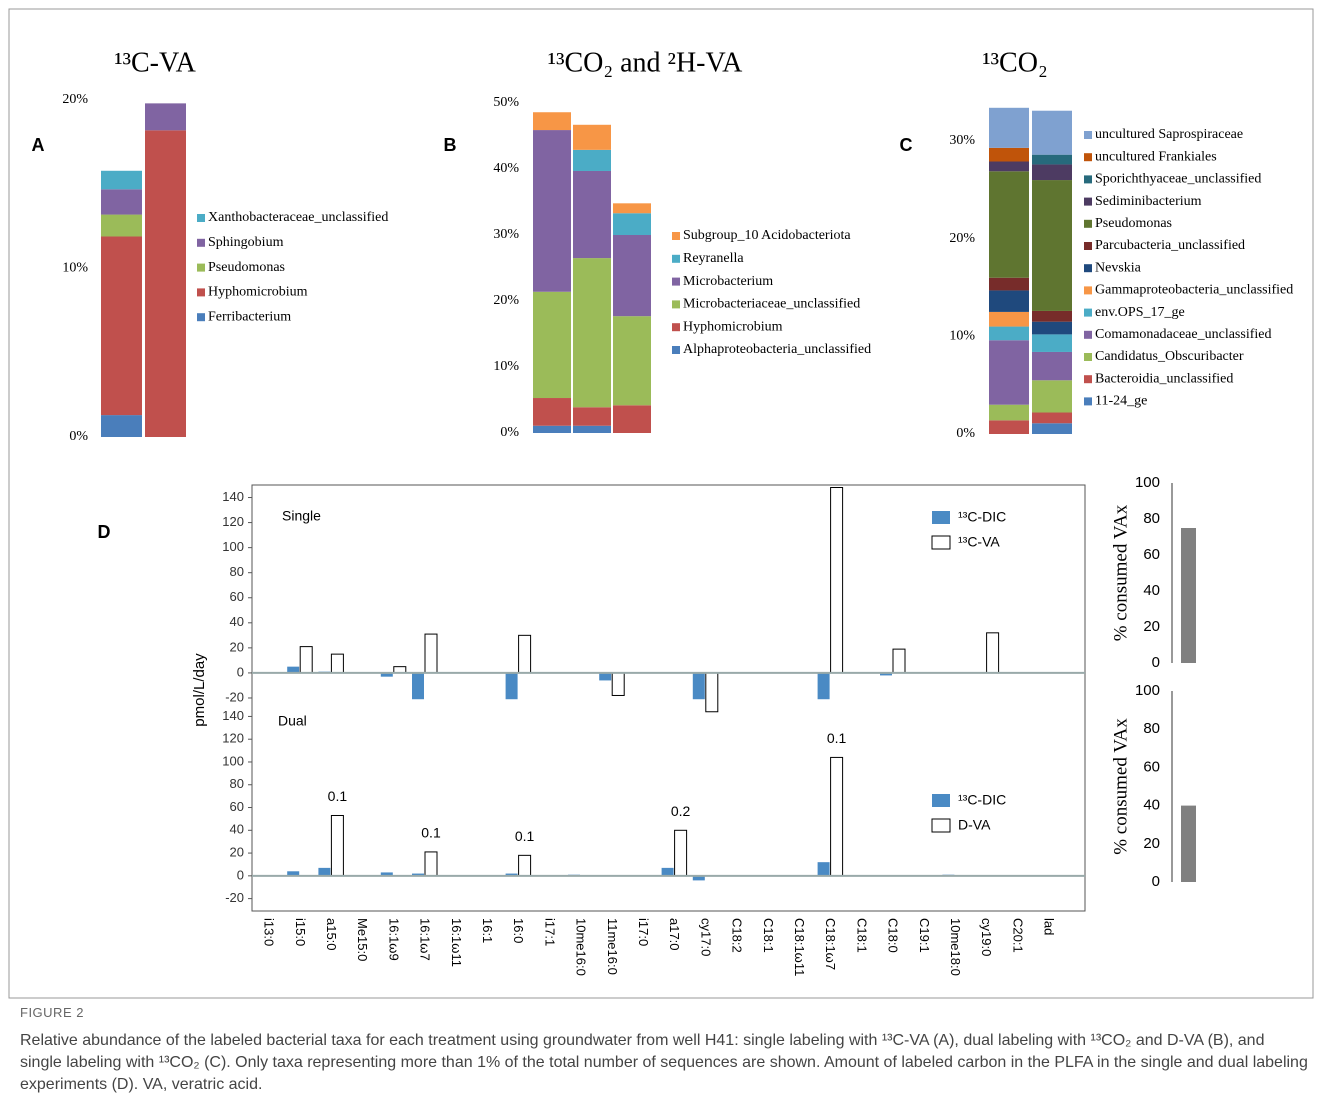  I want to click on x-tick-label: 11me16:0, so click(612, 946).